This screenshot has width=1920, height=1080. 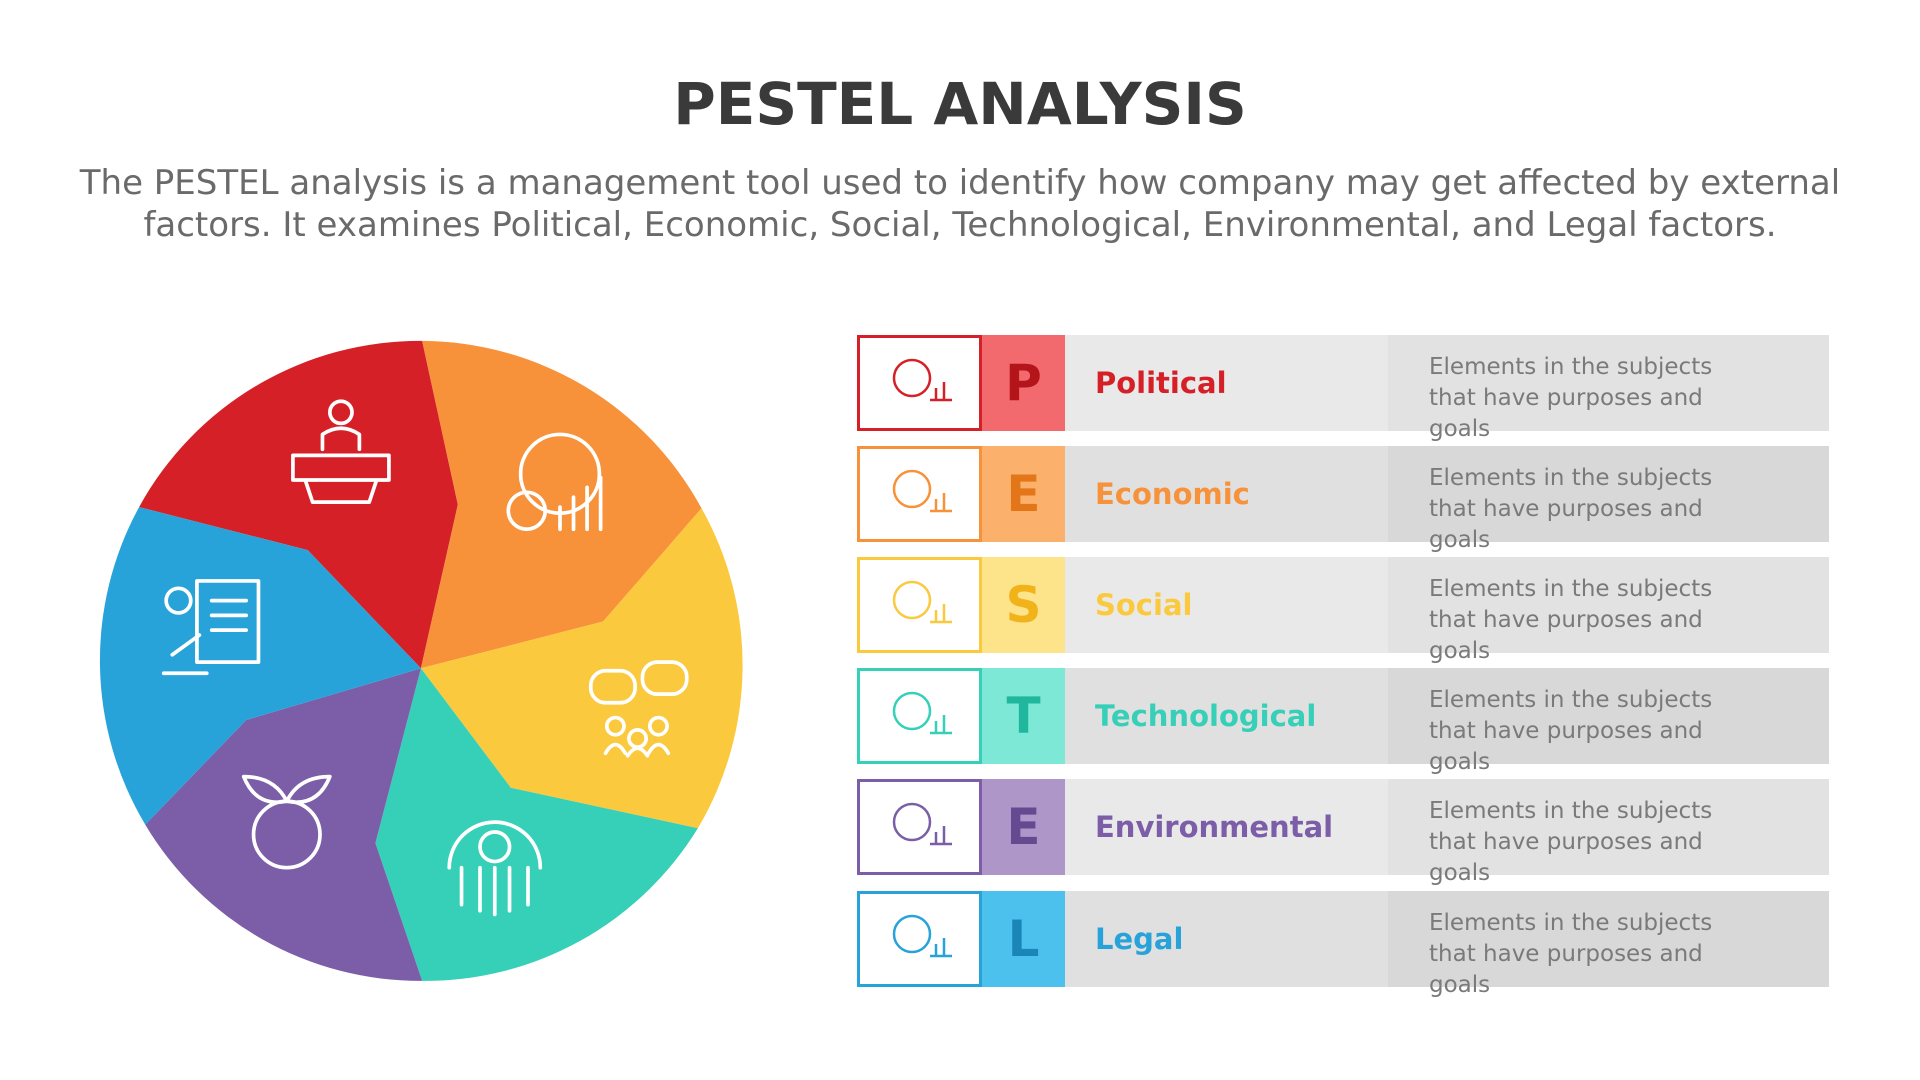 I want to click on segment-social, so click(x=581, y=668).